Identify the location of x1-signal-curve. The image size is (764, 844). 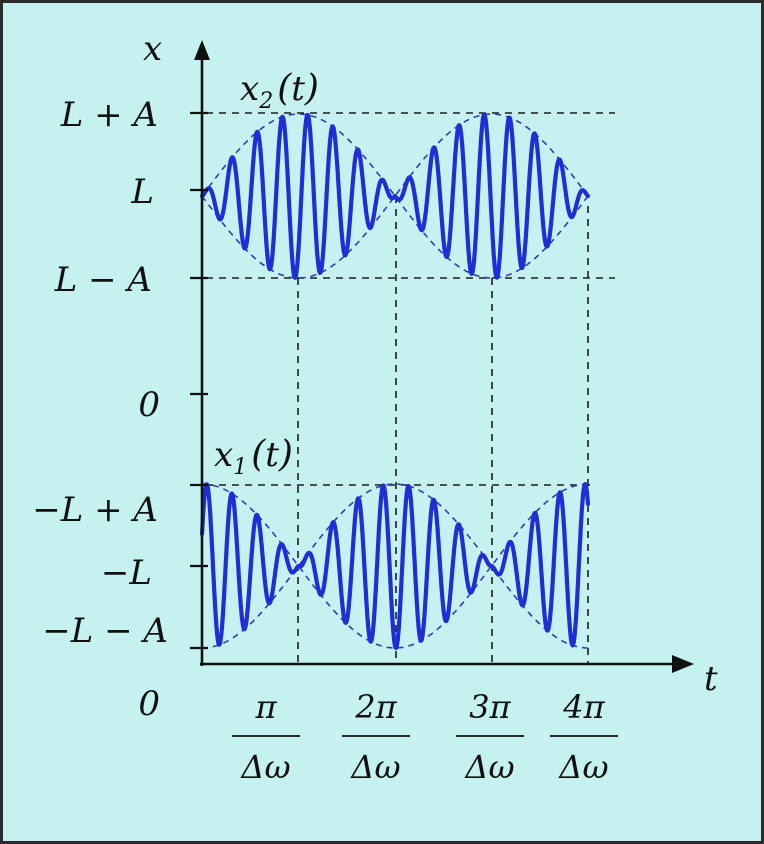
(395, 566).